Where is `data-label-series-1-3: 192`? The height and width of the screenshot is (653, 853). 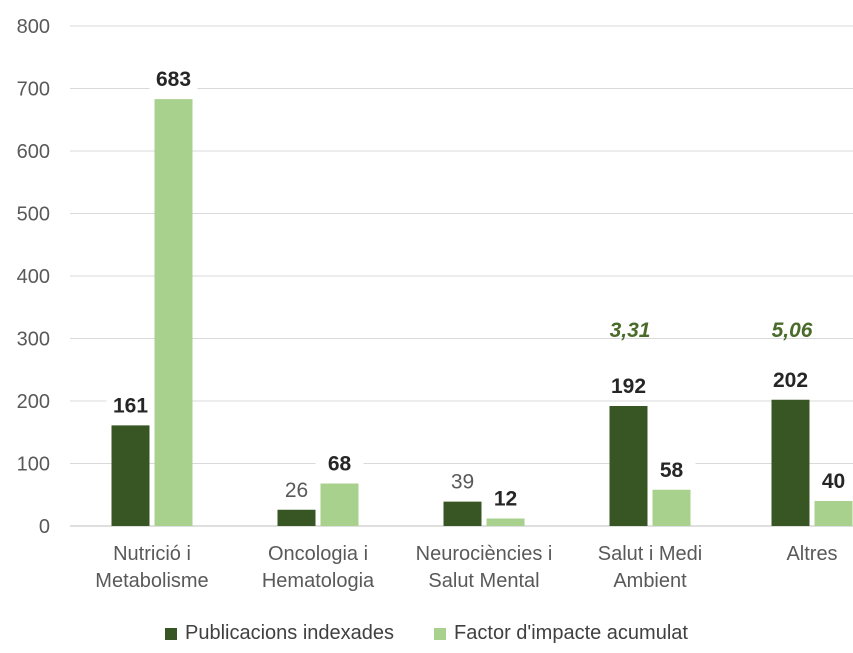
data-label-series-1-3: 192 is located at coordinates (628, 386).